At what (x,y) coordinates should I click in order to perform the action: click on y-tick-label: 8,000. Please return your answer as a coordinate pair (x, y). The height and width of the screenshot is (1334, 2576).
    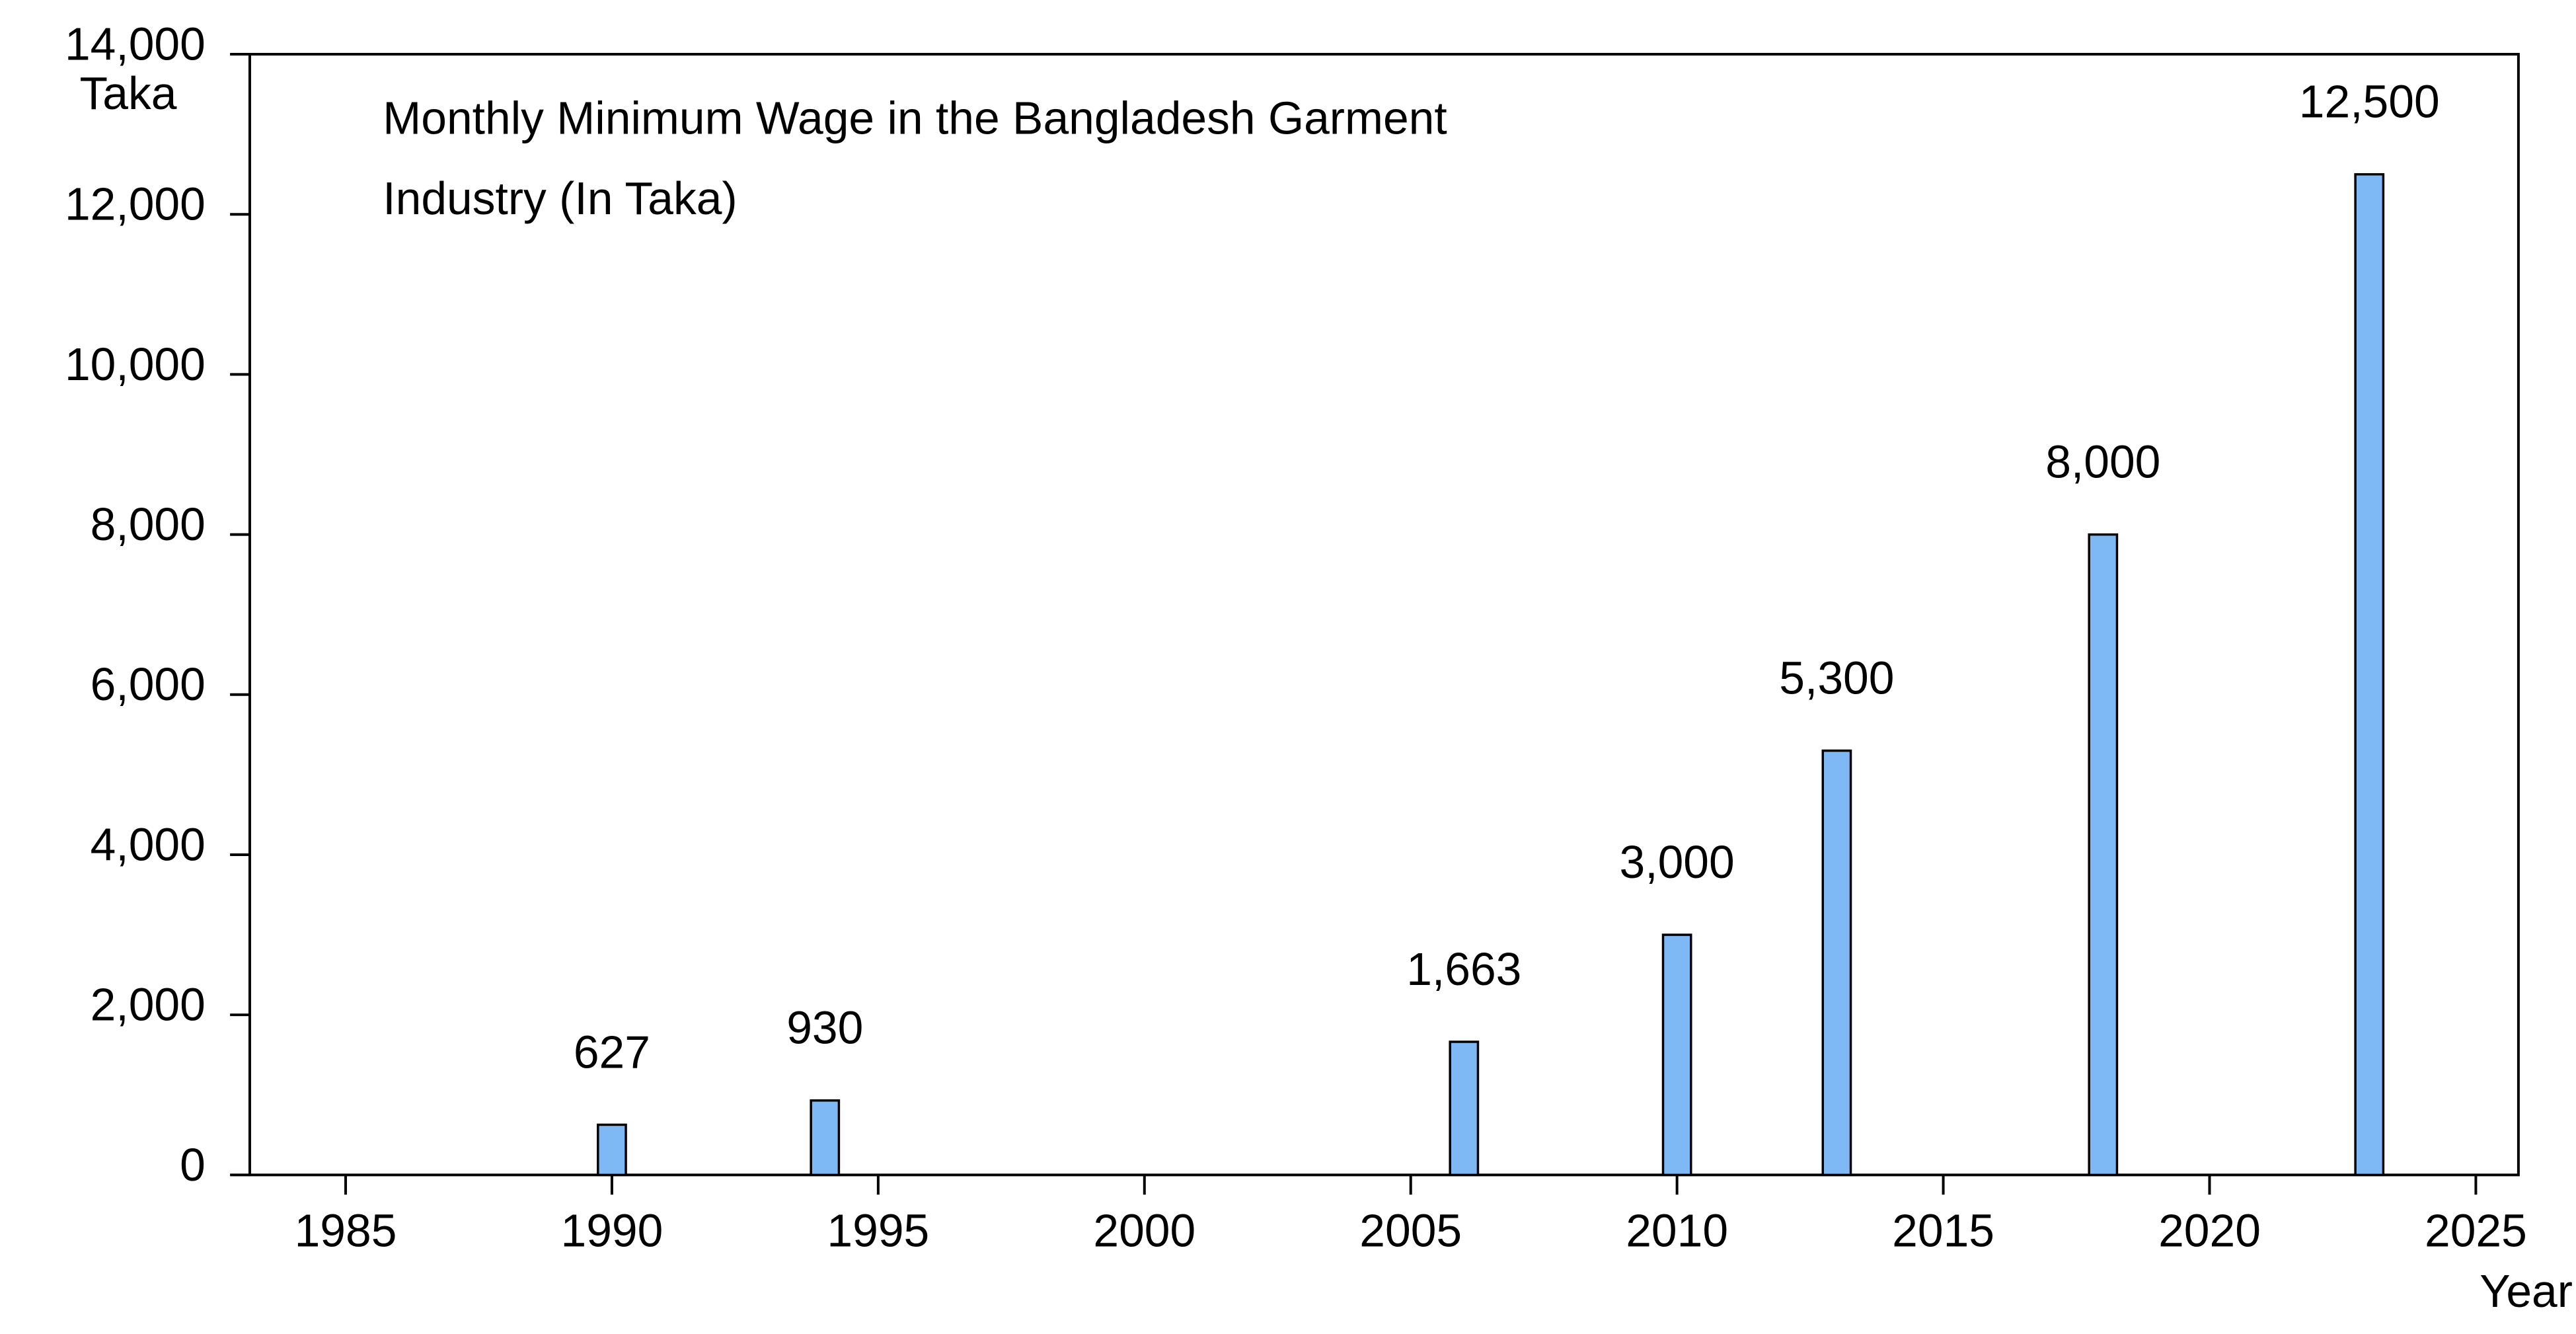
    Looking at the image, I should click on (148, 524).